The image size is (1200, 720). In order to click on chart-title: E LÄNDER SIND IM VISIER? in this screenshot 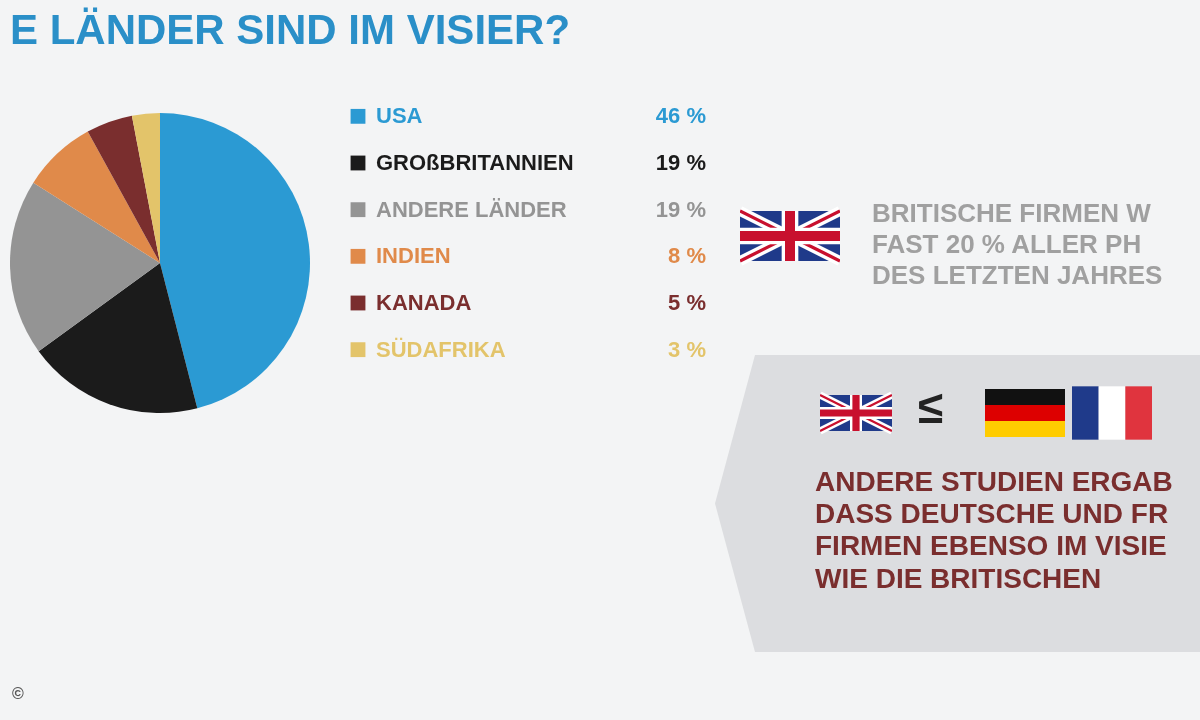, I will do `click(290, 29)`.